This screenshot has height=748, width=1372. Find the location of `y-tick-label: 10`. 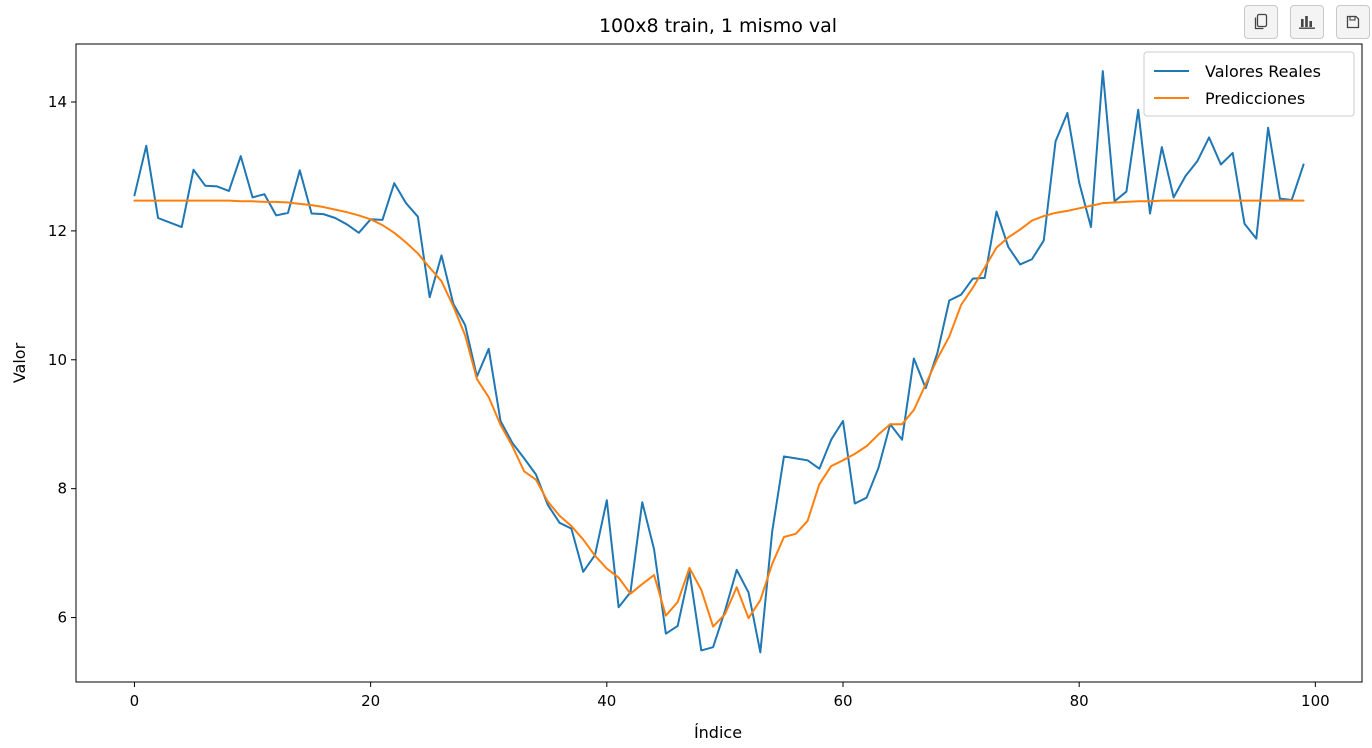

y-tick-label: 10 is located at coordinates (57, 360).